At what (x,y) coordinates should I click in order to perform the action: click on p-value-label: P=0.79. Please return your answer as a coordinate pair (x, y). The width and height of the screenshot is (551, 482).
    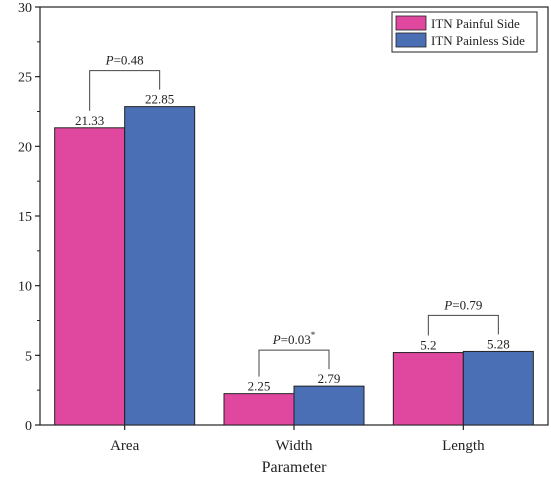
    Looking at the image, I should click on (462, 304).